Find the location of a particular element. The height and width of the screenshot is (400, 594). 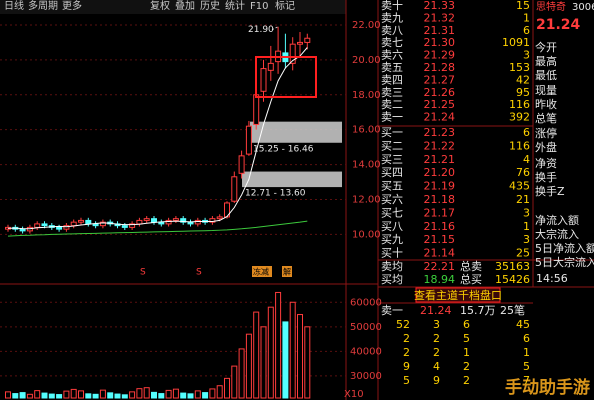

book-name: 卖七 is located at coordinates (392, 42).